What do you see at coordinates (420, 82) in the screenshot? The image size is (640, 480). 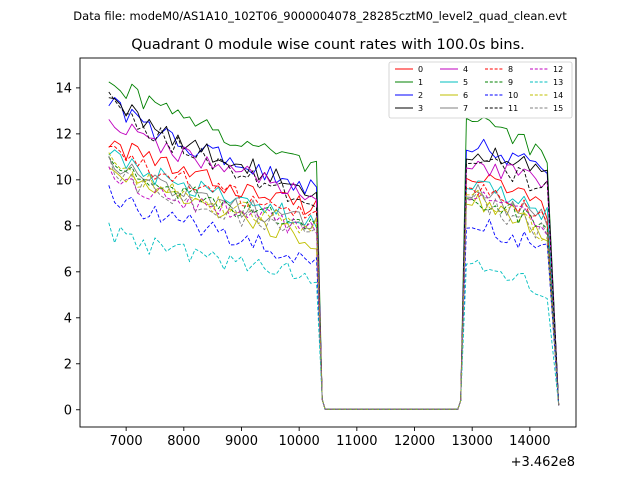 I see `legend-label-1: 1` at bounding box center [420, 82].